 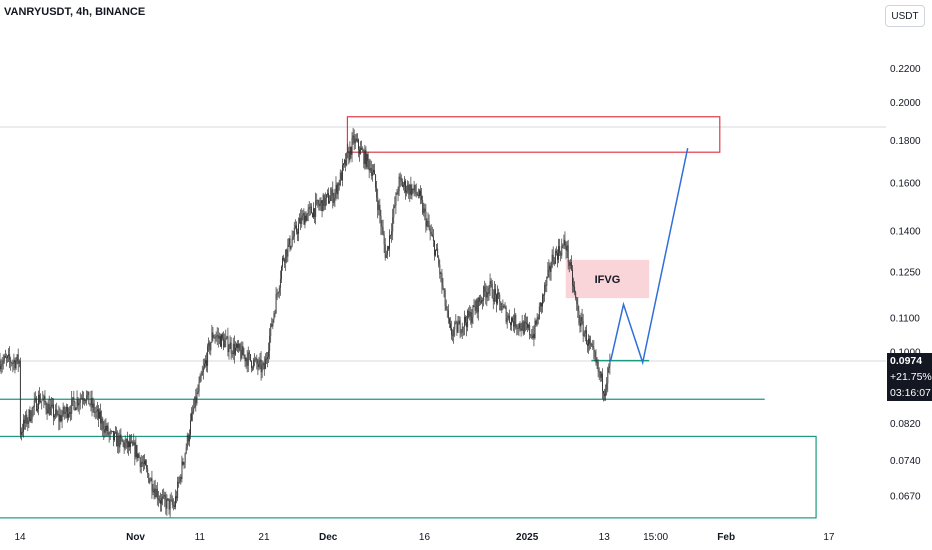 I want to click on x-tick-label: 21, so click(x=264, y=537).